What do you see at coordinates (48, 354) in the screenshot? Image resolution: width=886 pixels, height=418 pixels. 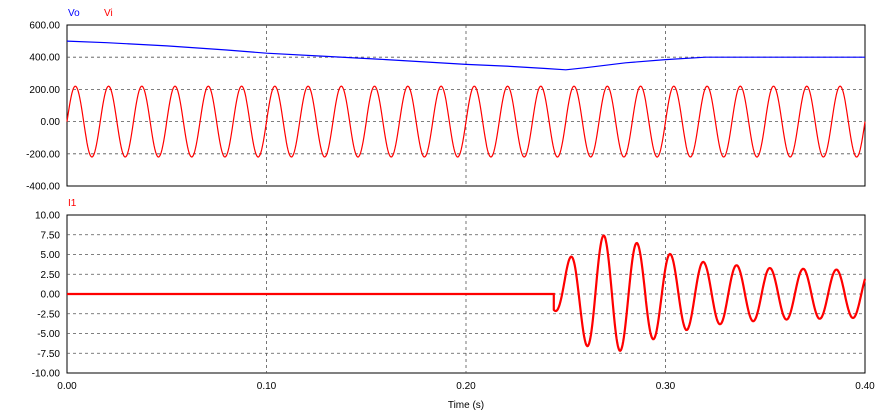 I see `y-tick-label: -7.50` at bounding box center [48, 354].